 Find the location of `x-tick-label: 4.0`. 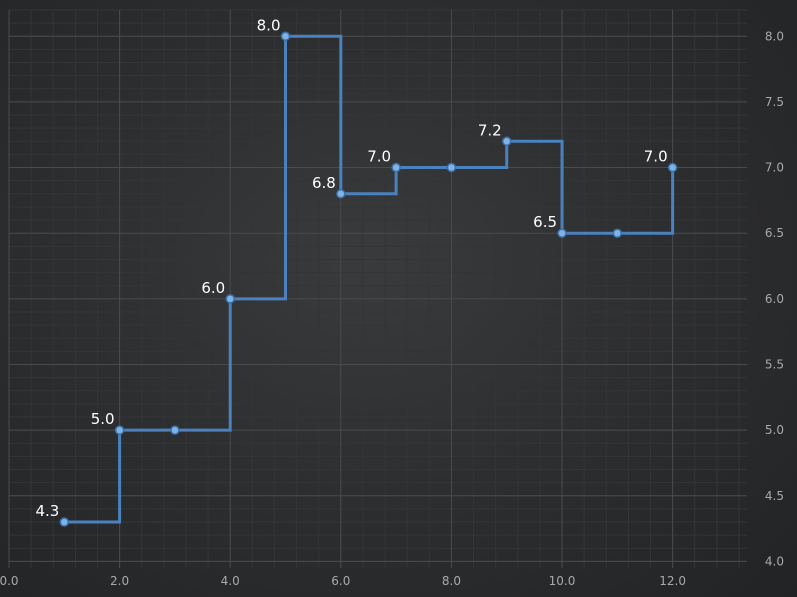

x-tick-label: 4.0 is located at coordinates (230, 581).